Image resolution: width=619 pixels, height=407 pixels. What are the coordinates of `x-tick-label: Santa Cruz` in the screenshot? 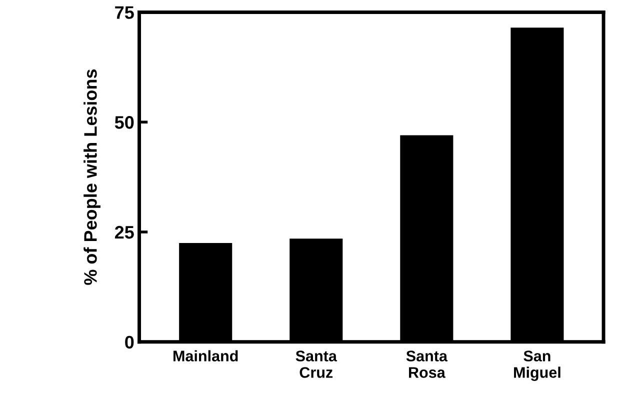 It's located at (317, 364).